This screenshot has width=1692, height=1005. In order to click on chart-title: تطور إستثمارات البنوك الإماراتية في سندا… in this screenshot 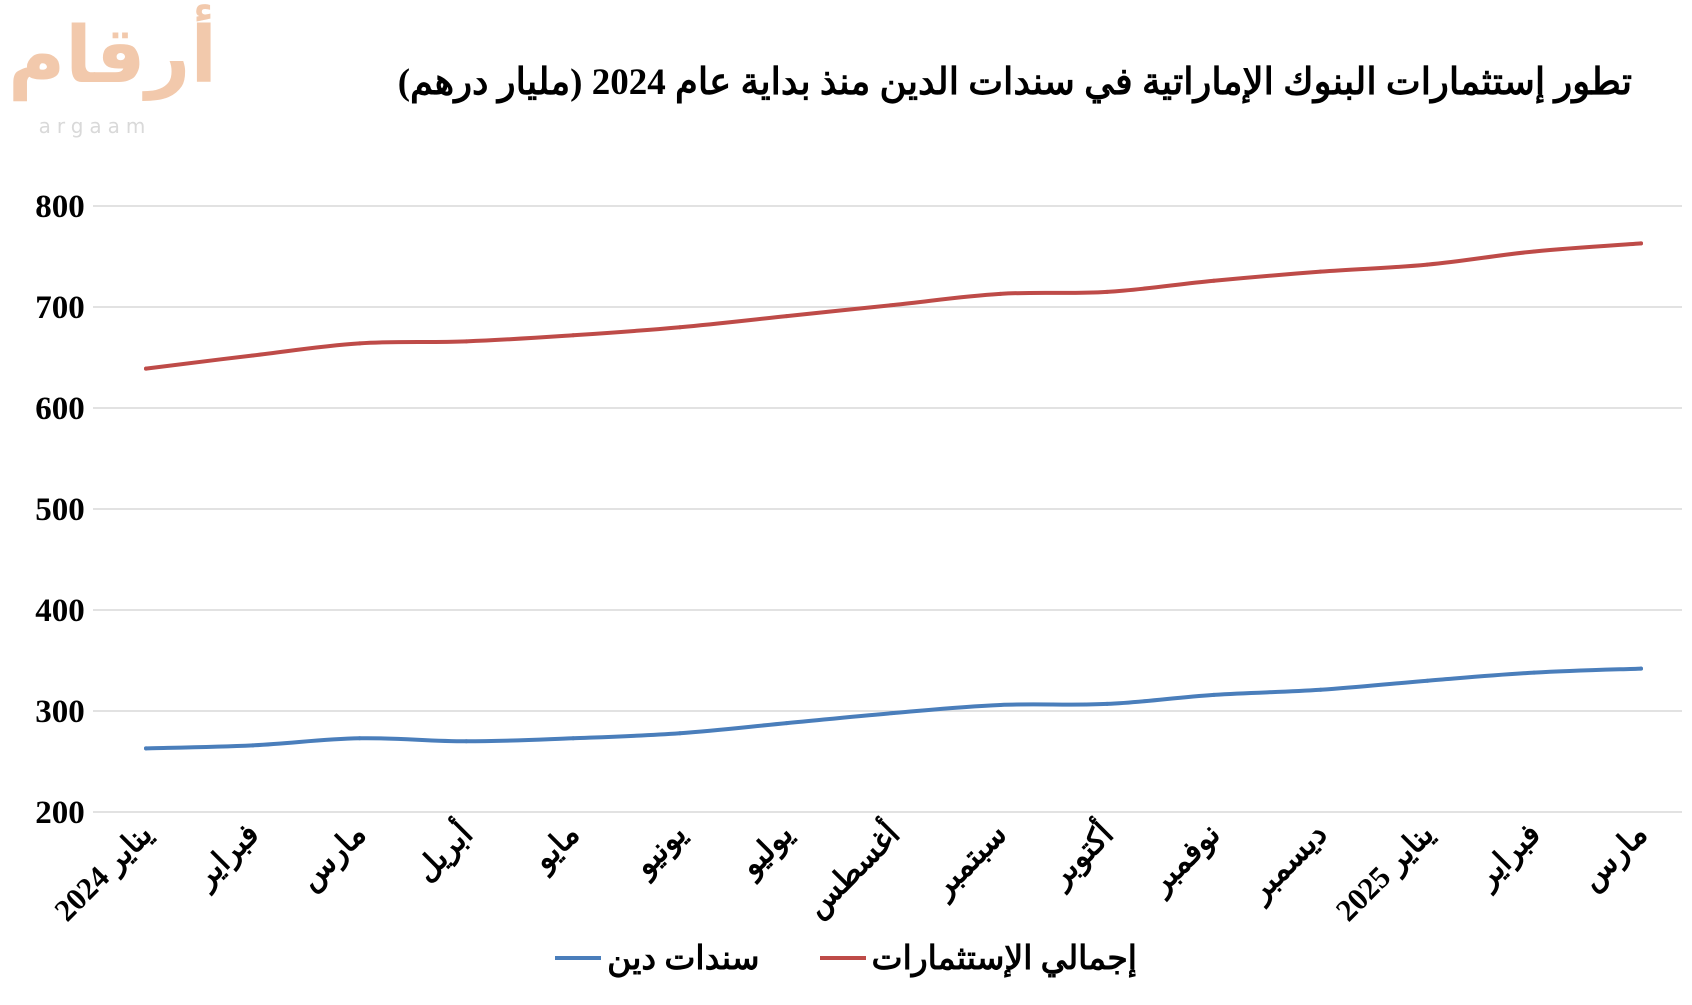, I will do `click(1014, 82)`.